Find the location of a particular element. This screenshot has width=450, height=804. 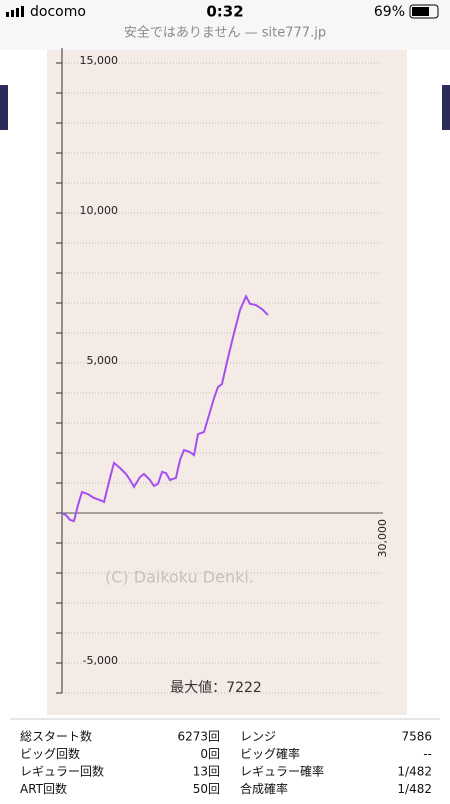

cell-label: レギュラー回数 is located at coordinates (62, 771).